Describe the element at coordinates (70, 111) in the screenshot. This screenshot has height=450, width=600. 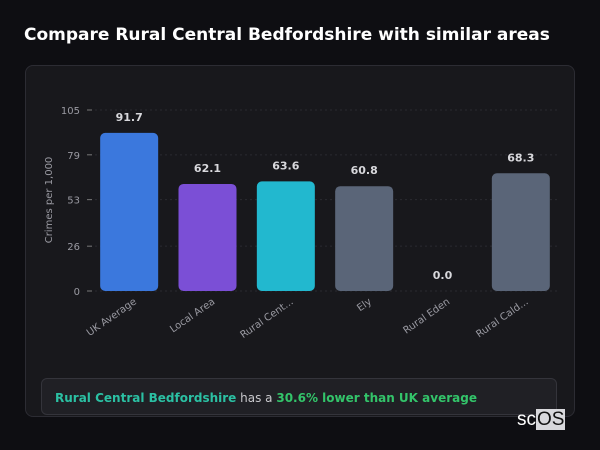
I see `y-tick-label: 105` at that location.